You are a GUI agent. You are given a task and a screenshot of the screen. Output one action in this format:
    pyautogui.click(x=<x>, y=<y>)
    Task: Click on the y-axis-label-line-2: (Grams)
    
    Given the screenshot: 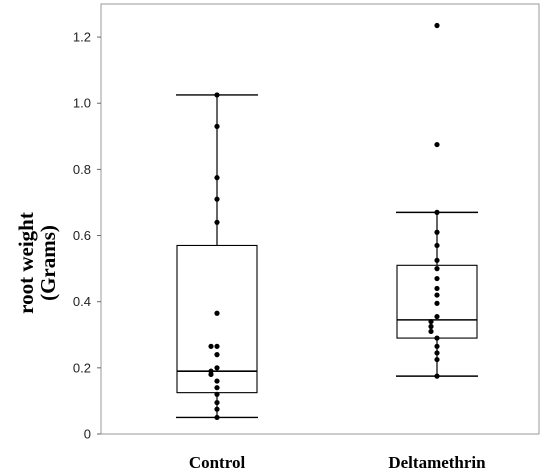 What is the action you would take?
    pyautogui.click(x=48, y=263)
    